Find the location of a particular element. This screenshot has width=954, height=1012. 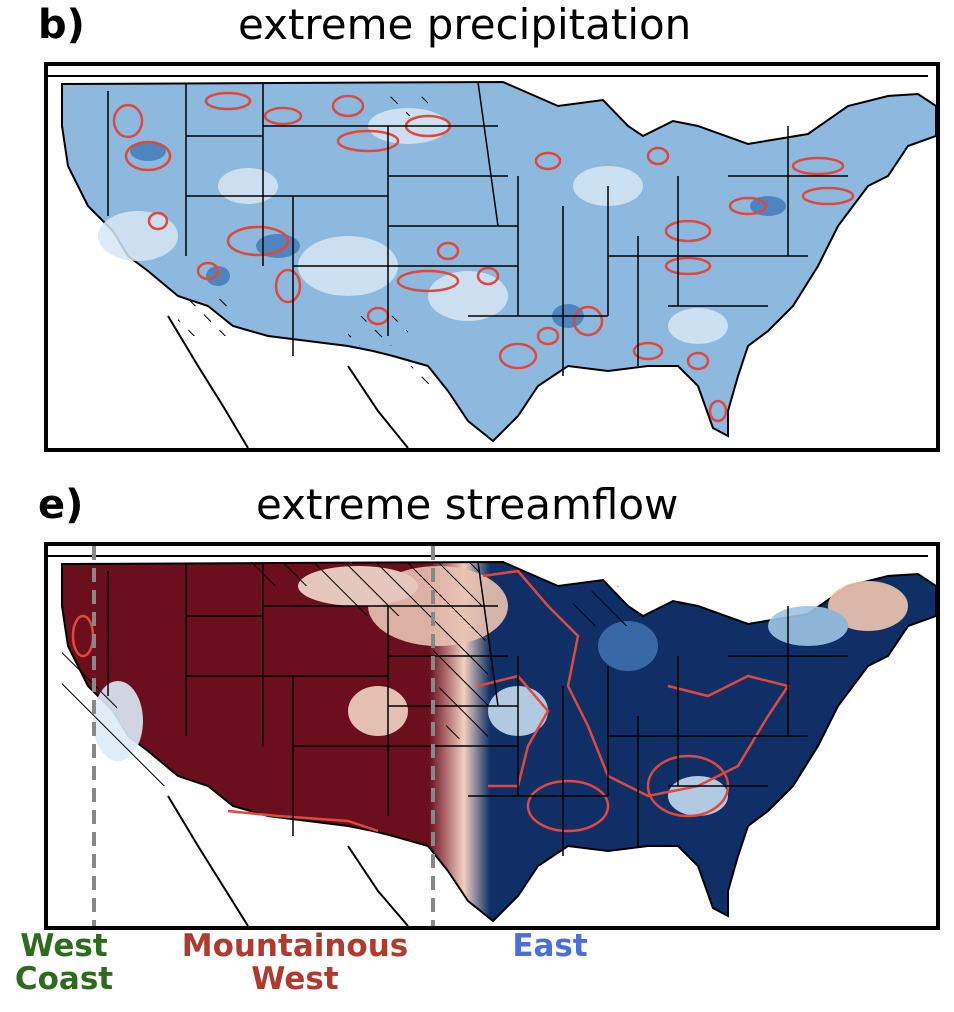

panel-e-title: extreme streamflow is located at coordinates (467, 504).